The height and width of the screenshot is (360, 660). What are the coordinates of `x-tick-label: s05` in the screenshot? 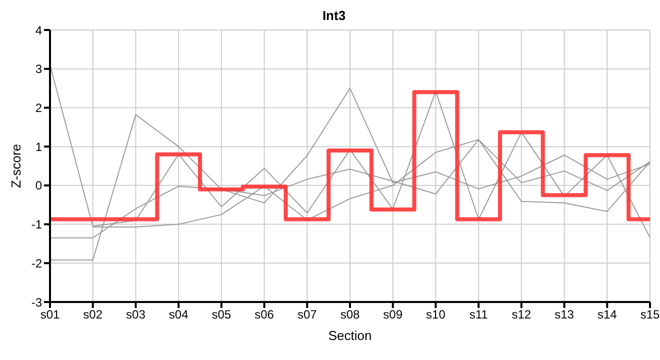 It's located at (222, 315).